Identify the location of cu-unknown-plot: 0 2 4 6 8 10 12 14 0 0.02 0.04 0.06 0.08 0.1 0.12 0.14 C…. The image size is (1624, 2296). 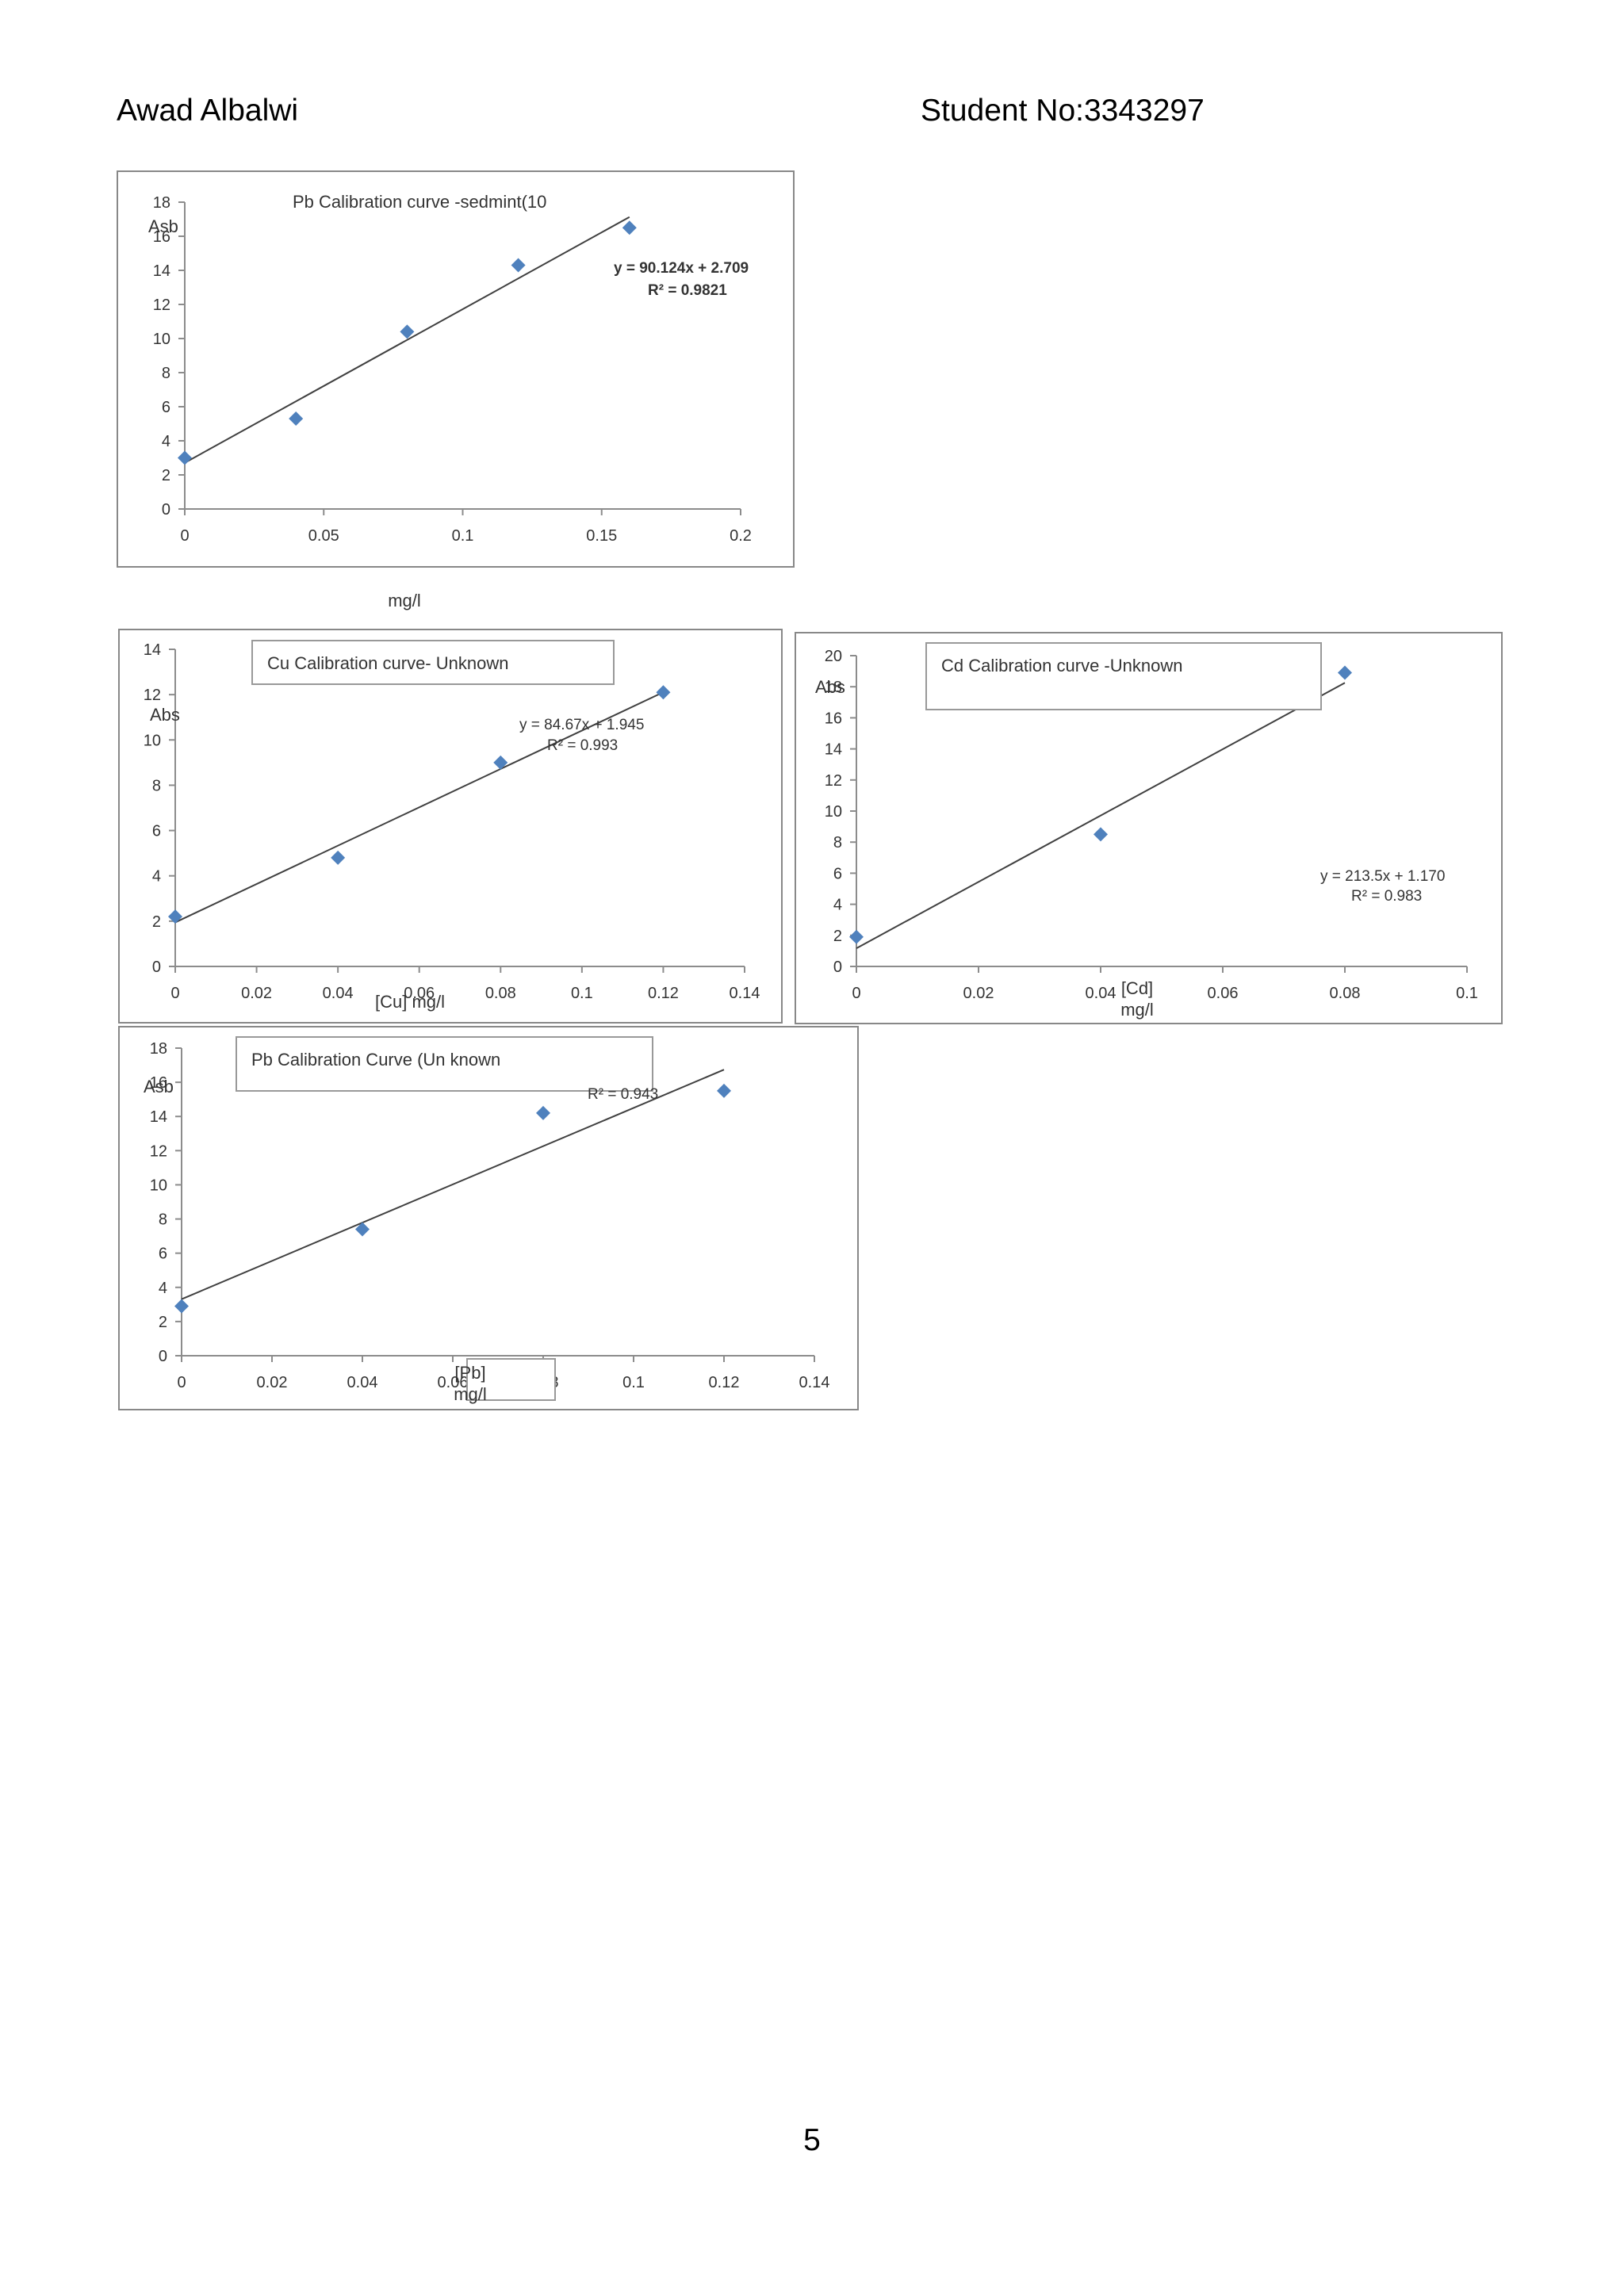
(452, 826).